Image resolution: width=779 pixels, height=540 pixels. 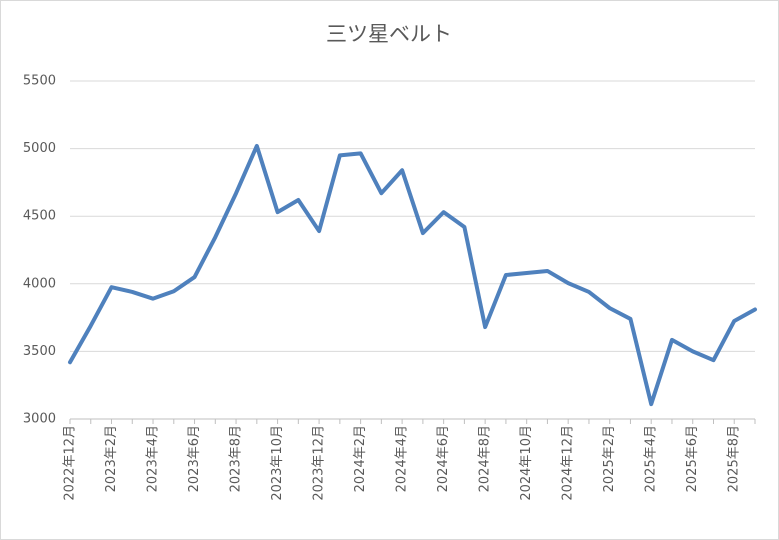 What do you see at coordinates (39, 216) in the screenshot?
I see `y-tick-label: 4500` at bounding box center [39, 216].